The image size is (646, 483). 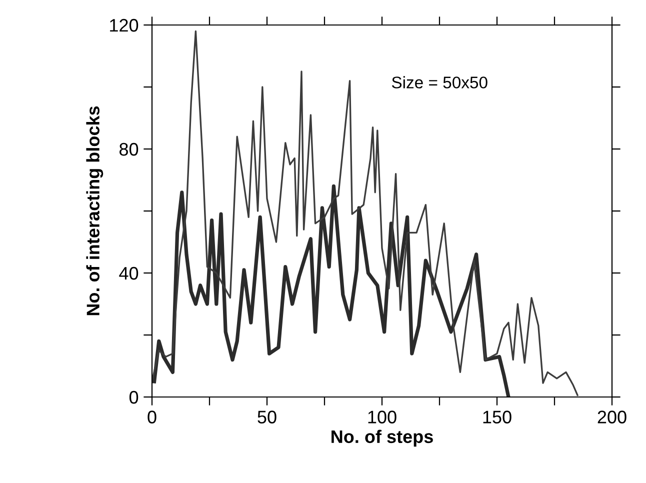 I want to click on y-tick-label: 40, so click(x=128, y=273).